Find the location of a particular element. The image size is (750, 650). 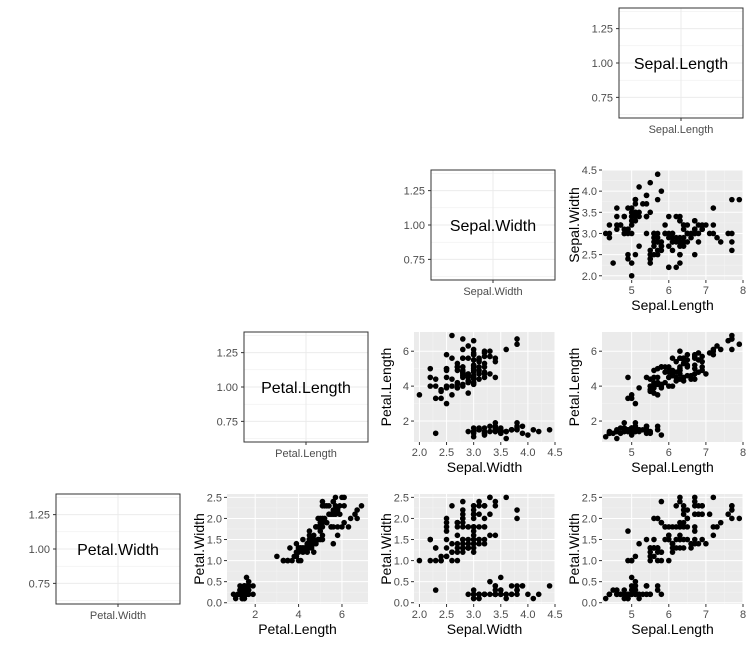

x-tick-label: 2 is located at coordinates (255, 615).